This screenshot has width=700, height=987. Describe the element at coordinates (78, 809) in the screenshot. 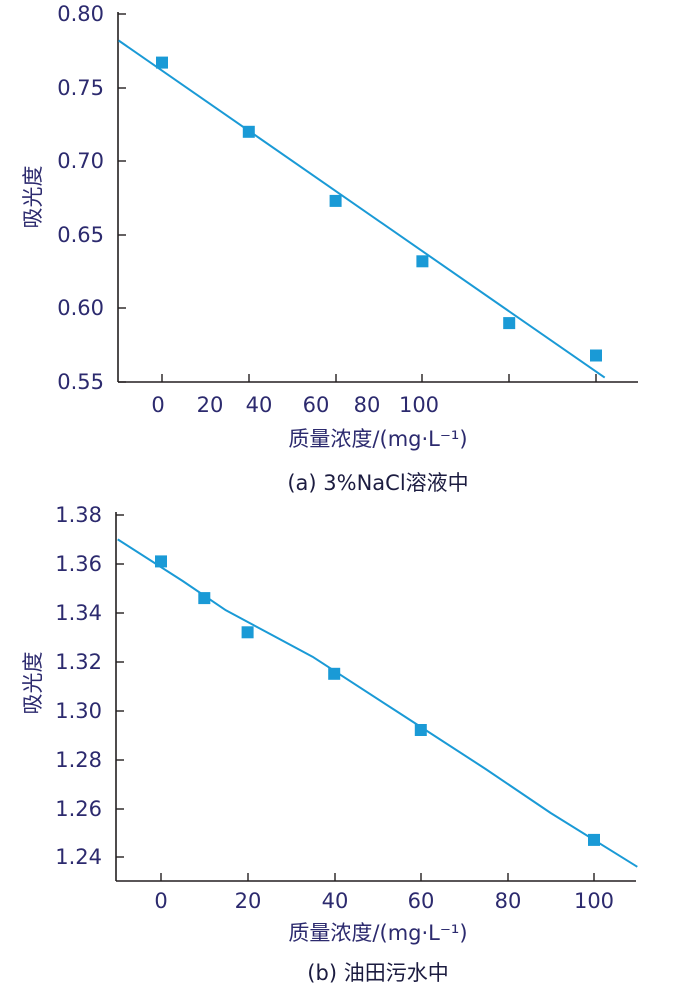

I see `y-tick-label: 1.26` at that location.